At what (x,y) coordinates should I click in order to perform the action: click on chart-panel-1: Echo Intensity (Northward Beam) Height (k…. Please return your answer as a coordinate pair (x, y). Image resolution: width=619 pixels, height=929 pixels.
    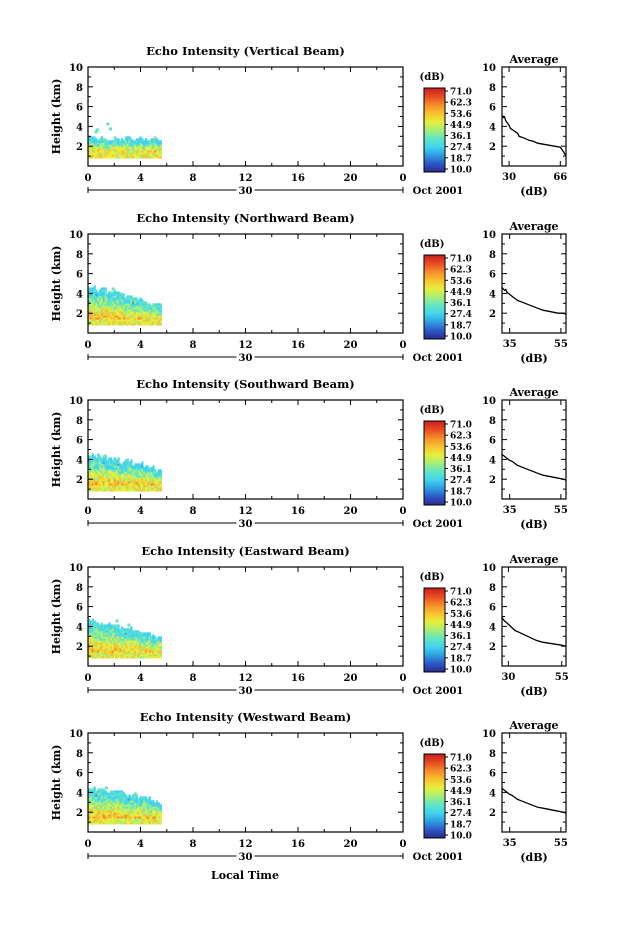
    Looking at the image, I should click on (309, 288).